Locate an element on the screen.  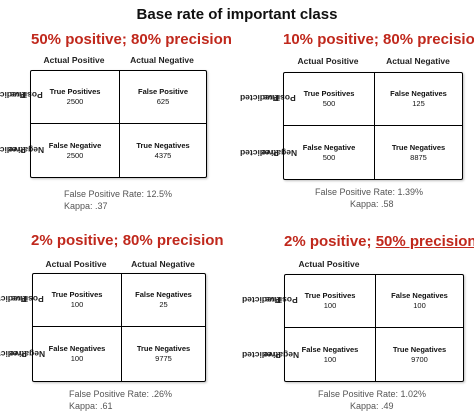
kappa: Kappa: .49 is located at coordinates (372, 406).